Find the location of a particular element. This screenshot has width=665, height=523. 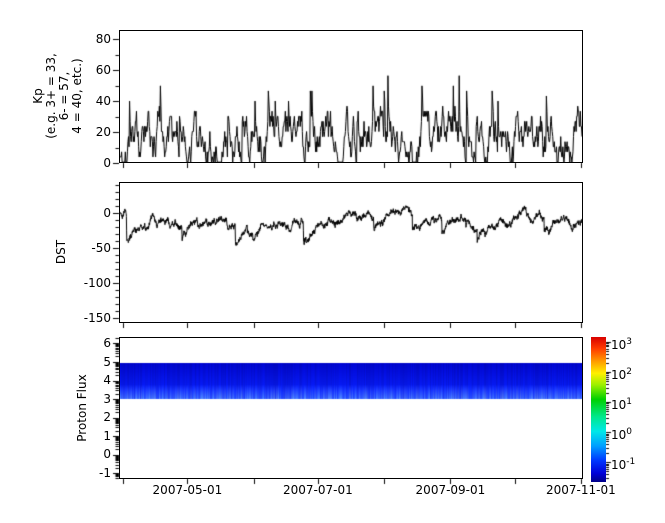

colorbar-tick-label: 10⁻¹ is located at coordinates (623, 463).